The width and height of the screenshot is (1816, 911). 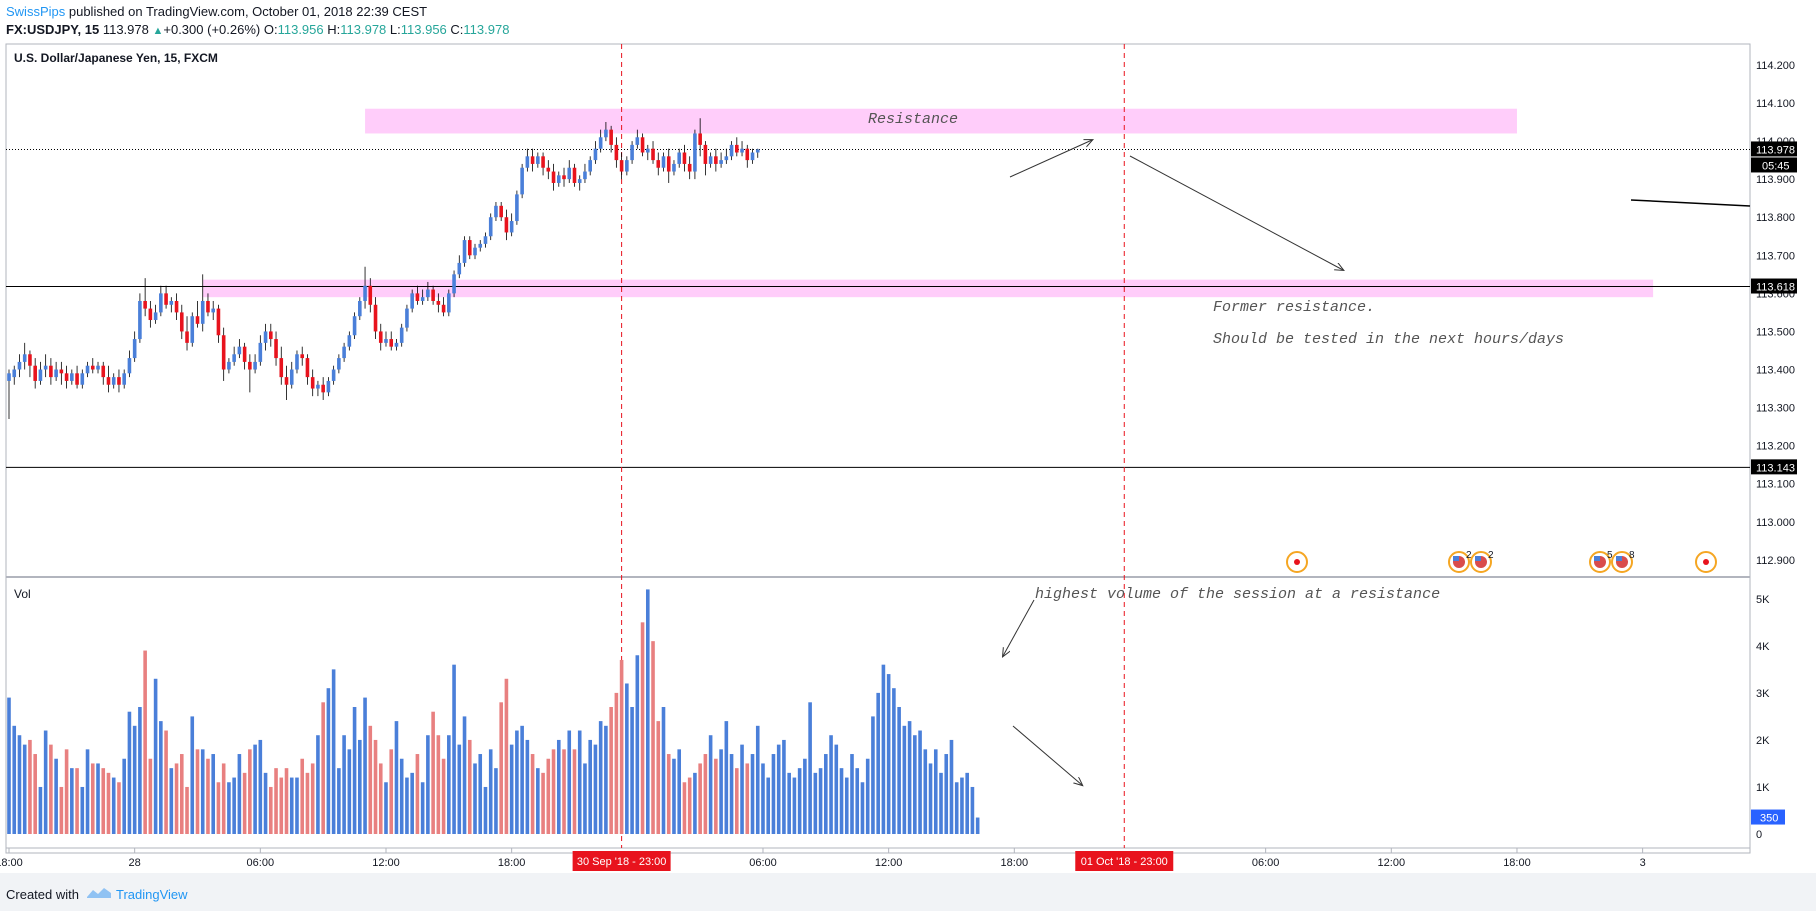 I want to click on projection-arrow, so click(x=1236, y=212).